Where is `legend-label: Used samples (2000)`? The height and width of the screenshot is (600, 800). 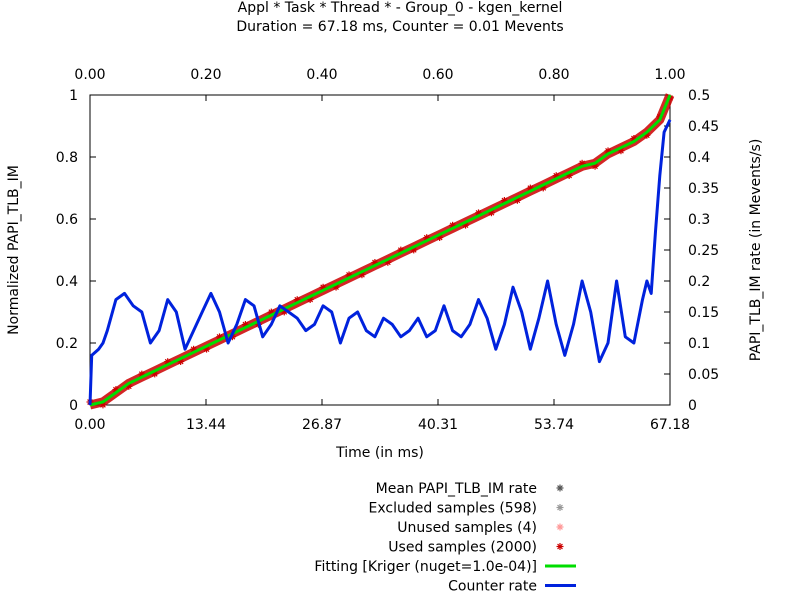 legend-label: Used samples (2000) is located at coordinates (462, 548).